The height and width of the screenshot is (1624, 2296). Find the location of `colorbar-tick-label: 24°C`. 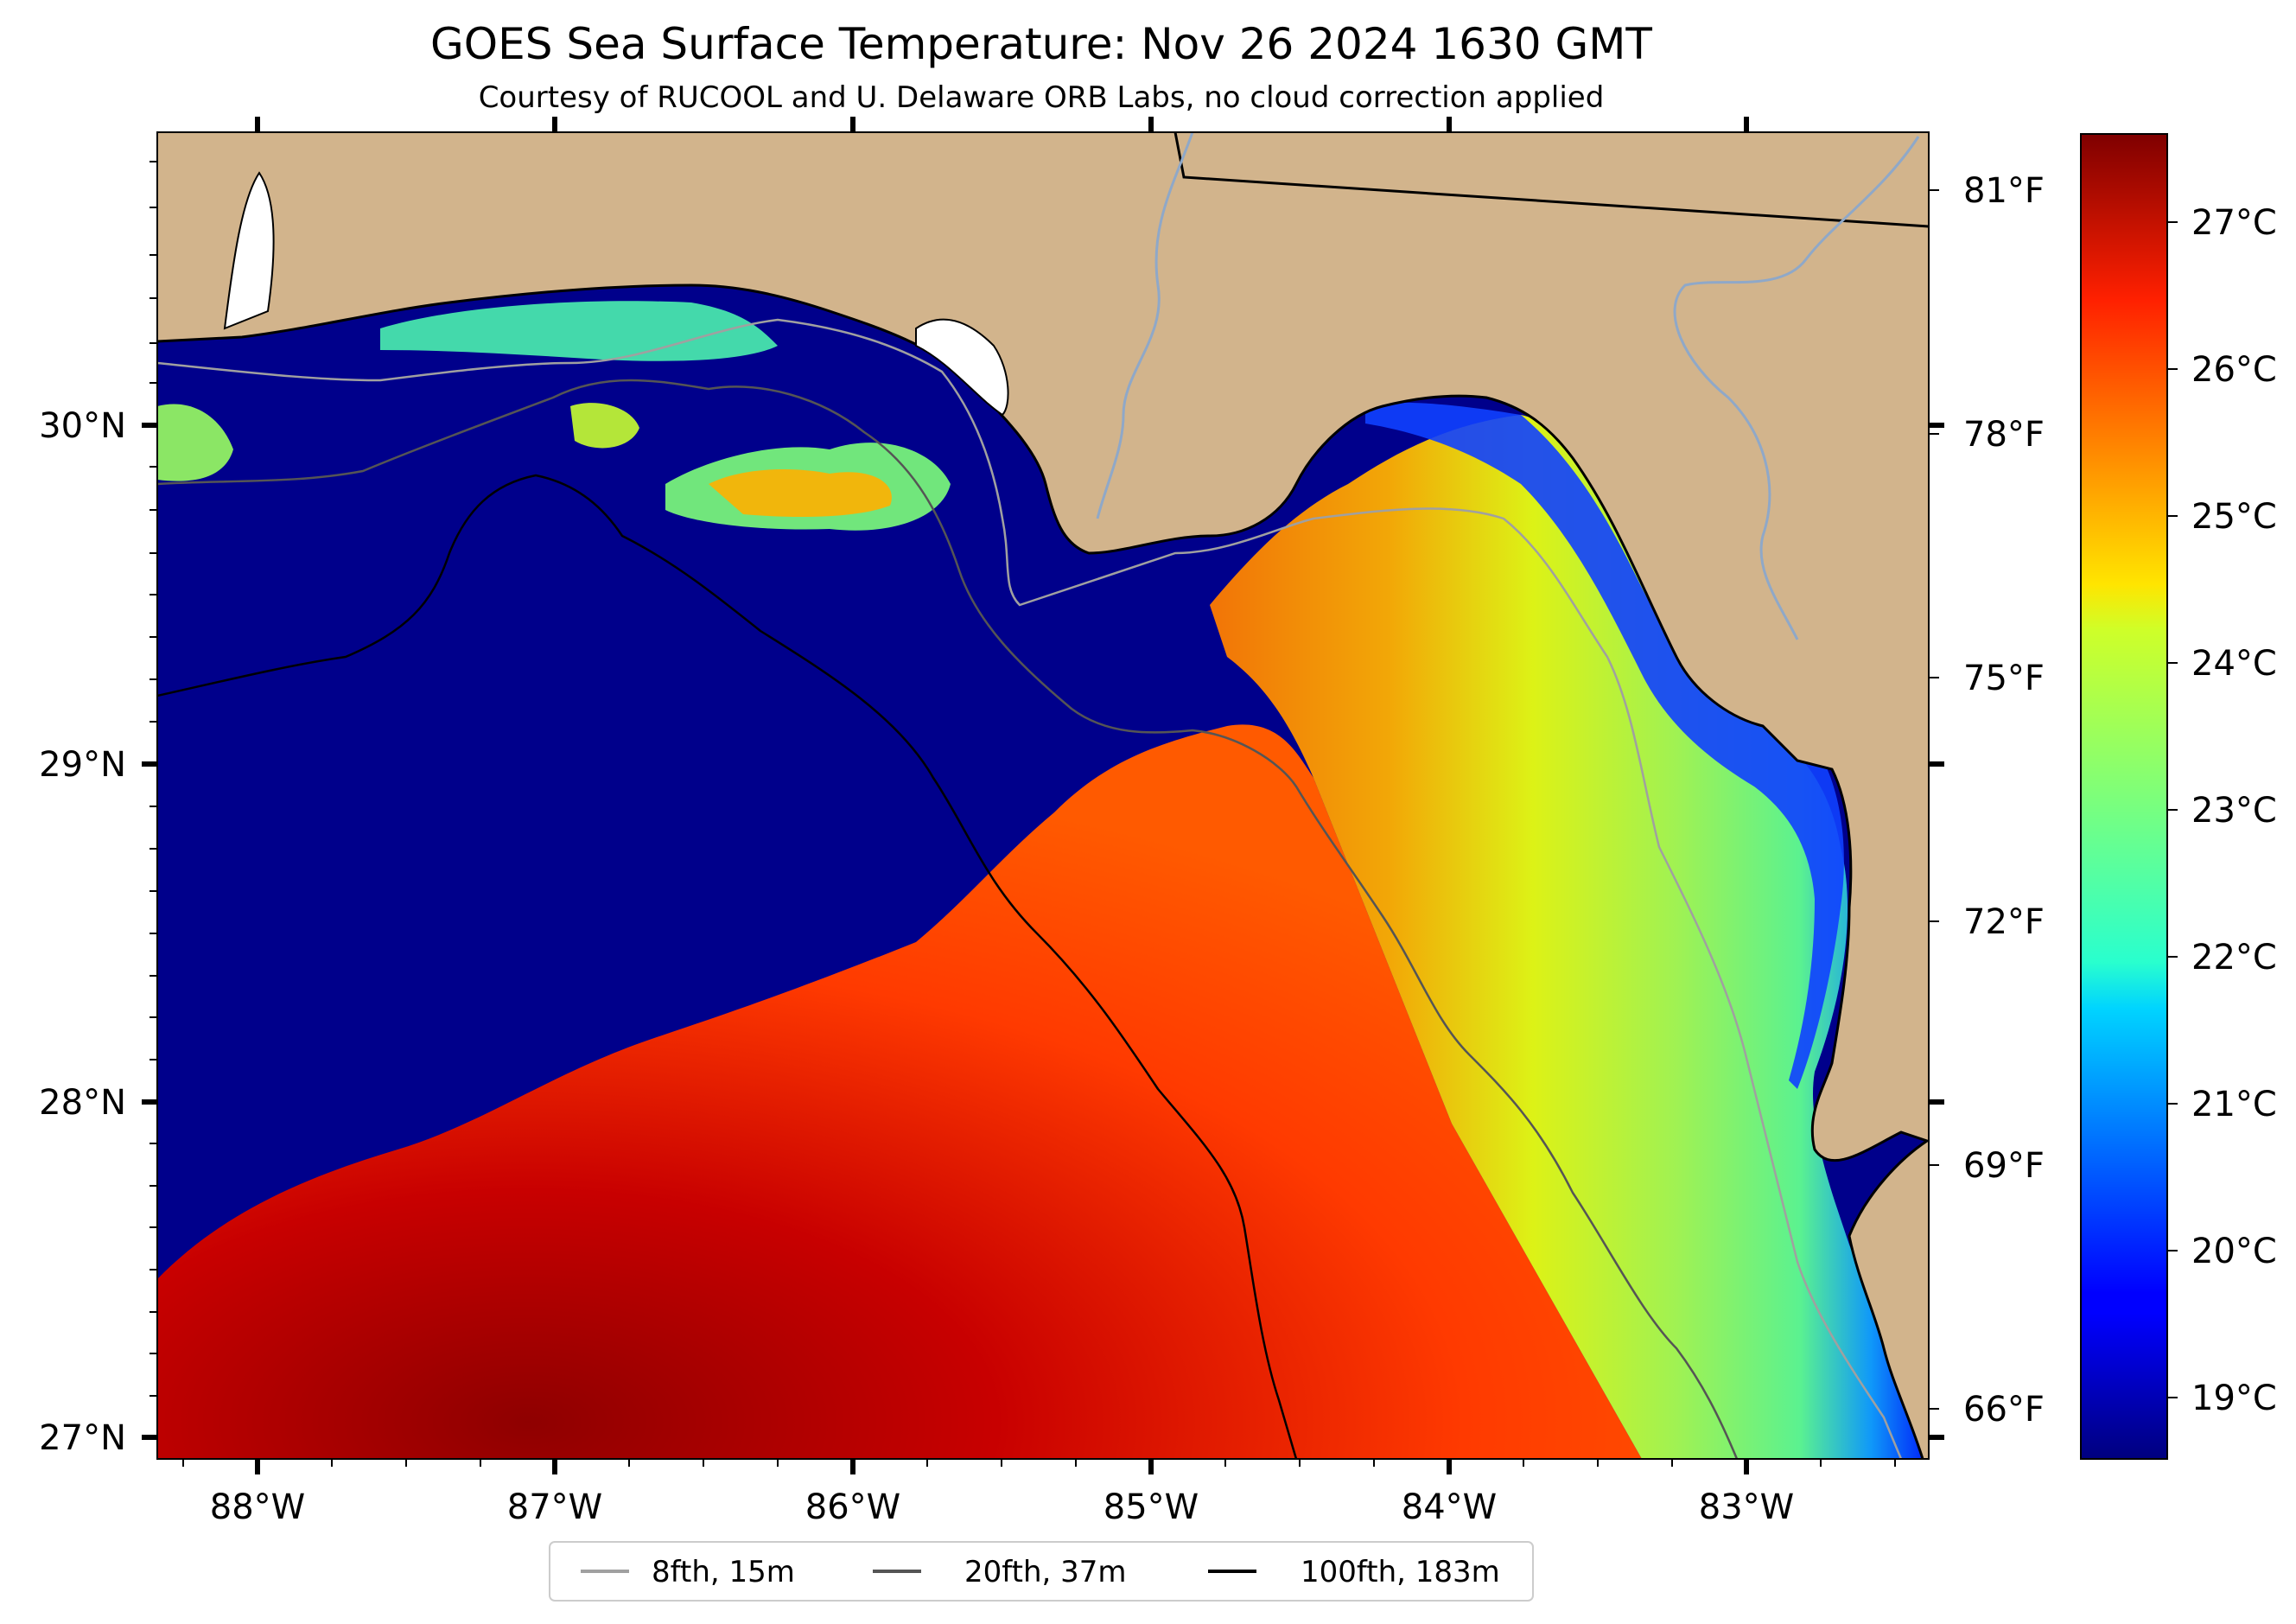

colorbar-tick-label: 24°C is located at coordinates (2234, 664).